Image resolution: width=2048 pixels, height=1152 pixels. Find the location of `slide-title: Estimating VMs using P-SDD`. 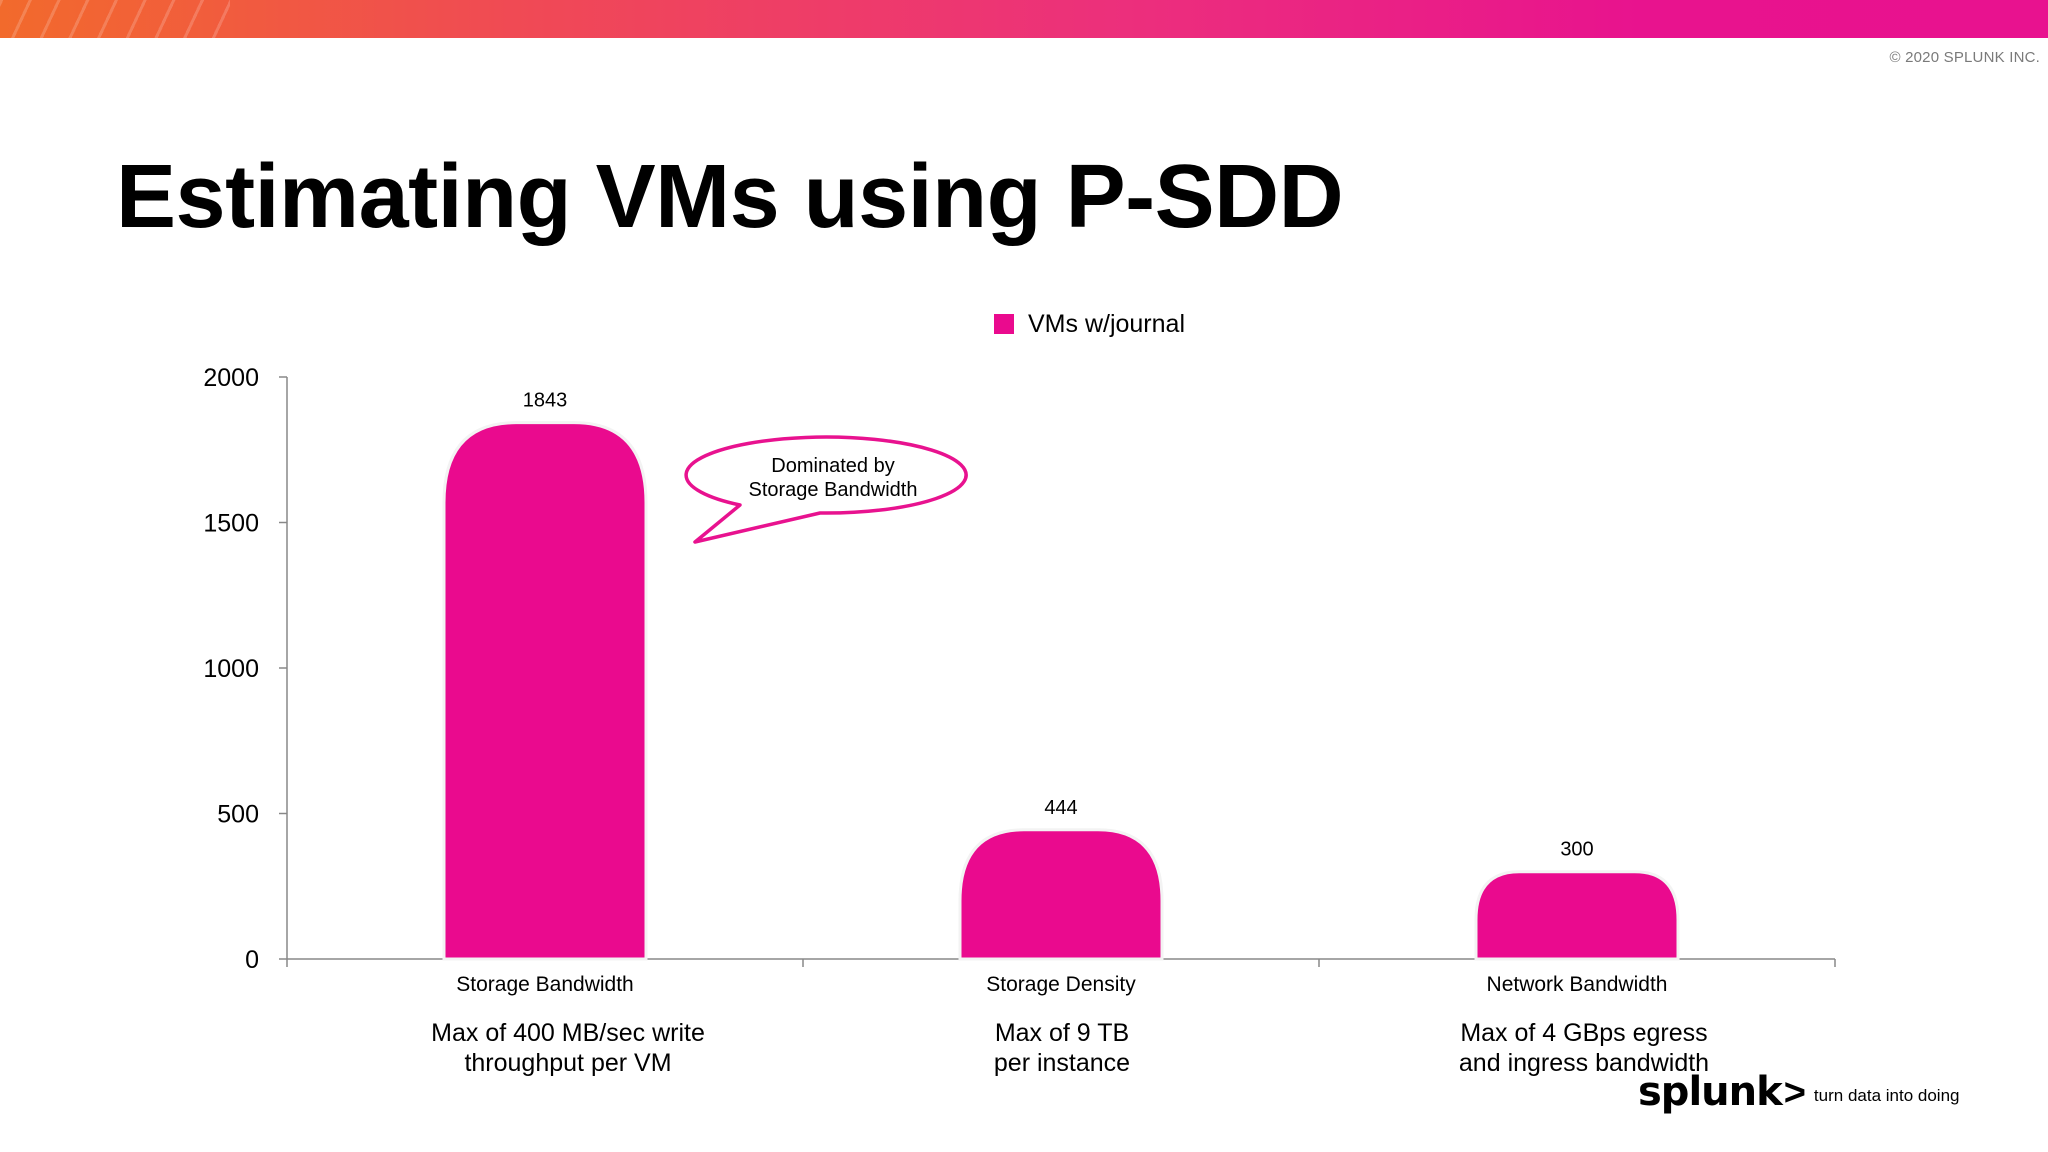

slide-title: Estimating VMs using P-SDD is located at coordinates (730, 197).